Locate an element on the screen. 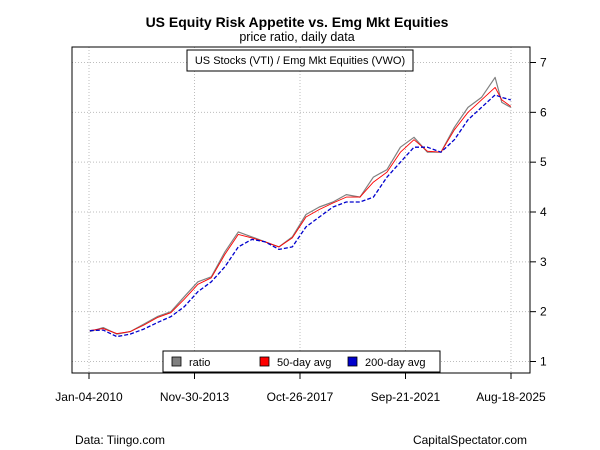  x-tick-label: Oct-26-2017 is located at coordinates (300, 397).